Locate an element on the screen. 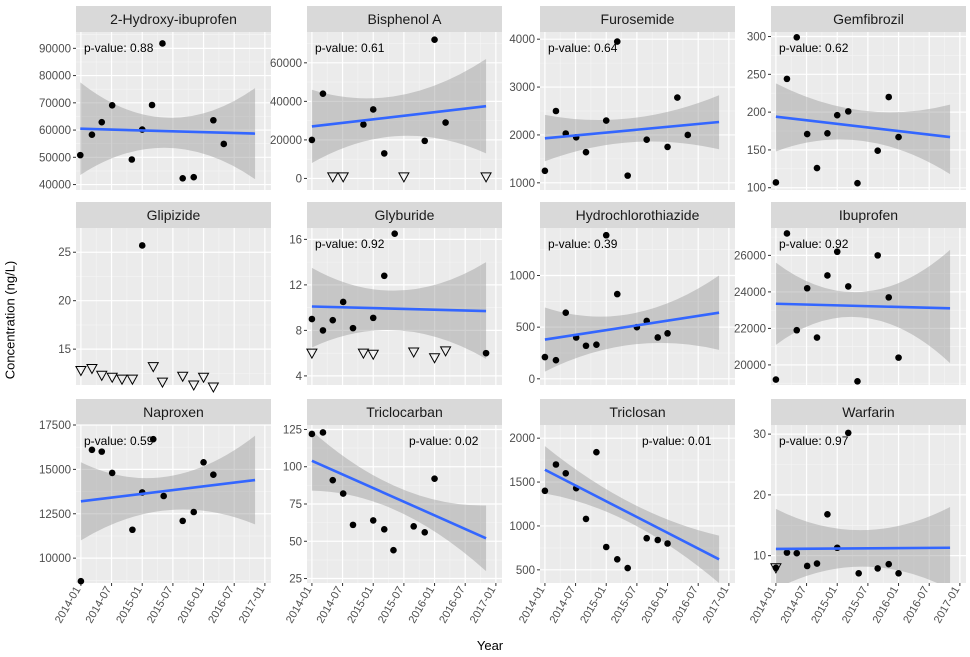 The width and height of the screenshot is (970, 657). y-tick-label: 70000 is located at coordinates (55, 104).